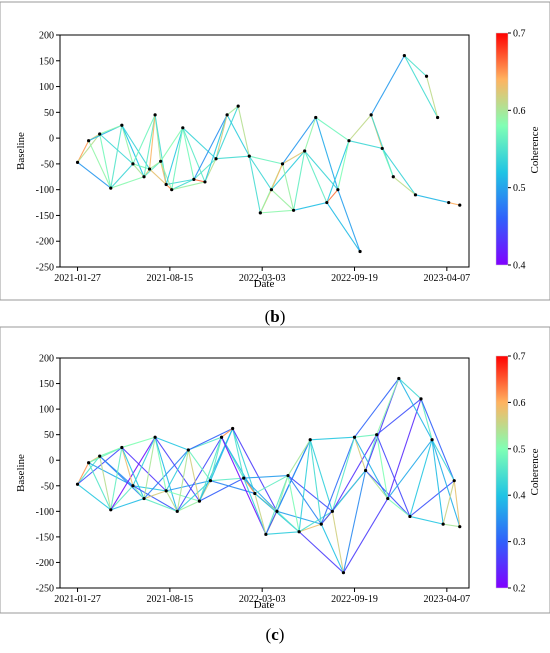  Describe the element at coordinates (21, 473) in the screenshot. I see `panel-c-y-label: Baseline` at that location.